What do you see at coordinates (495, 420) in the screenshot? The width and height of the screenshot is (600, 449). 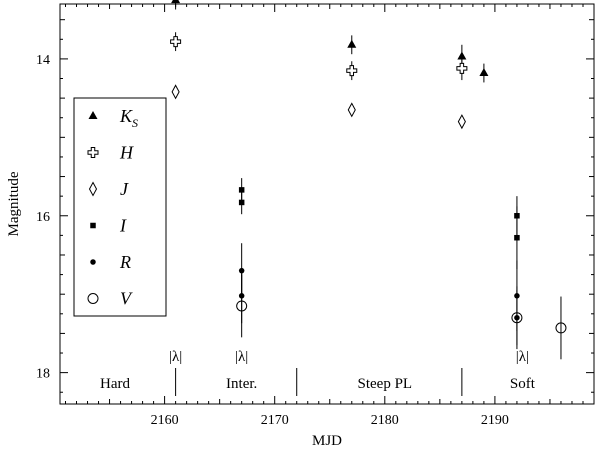 I see `x-tick-label: 2190` at bounding box center [495, 420].